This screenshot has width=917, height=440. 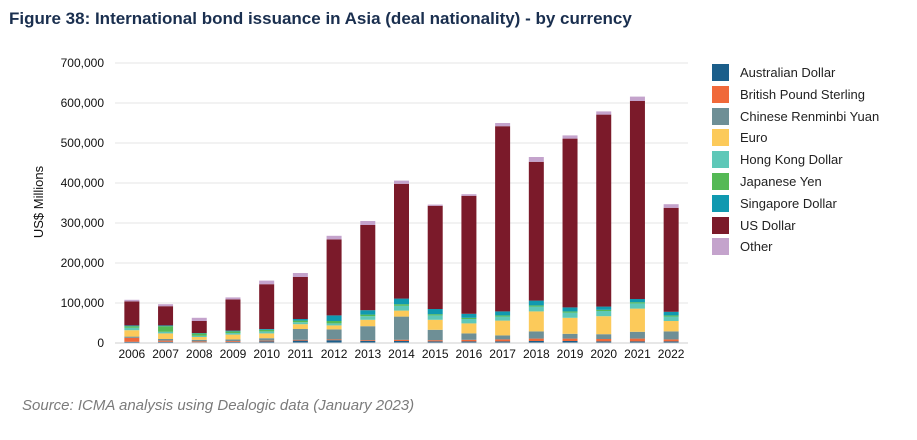 I want to click on x-tick-label: 2009, so click(x=233, y=354).